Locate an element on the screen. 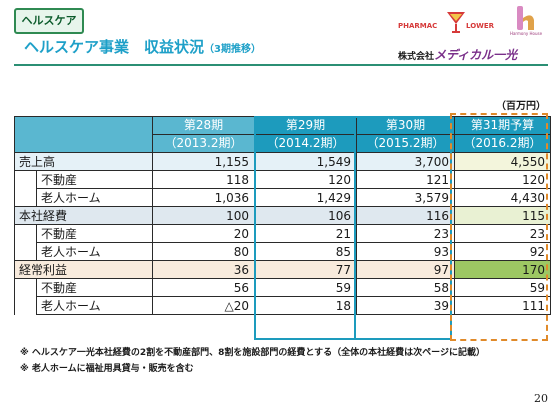 The width and height of the screenshot is (560, 420). col-period-31: （2016.2期） is located at coordinates (502, 143).